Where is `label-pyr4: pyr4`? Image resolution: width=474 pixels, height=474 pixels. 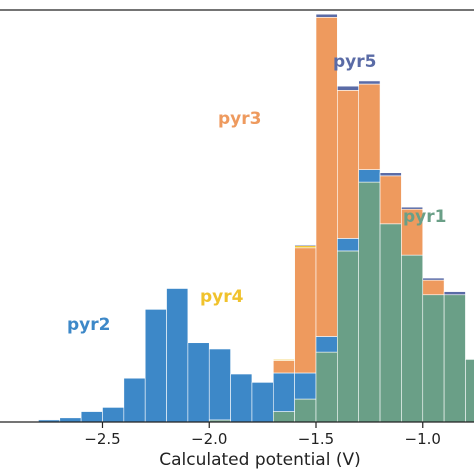 label-pyr4: pyr4 is located at coordinates (222, 297).